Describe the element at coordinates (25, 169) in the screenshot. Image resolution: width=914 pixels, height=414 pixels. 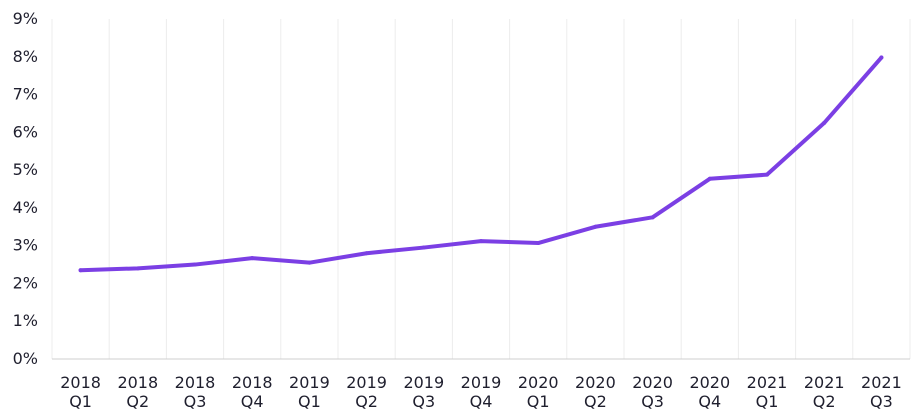
I see `y-tick-label: 5%` at that location.